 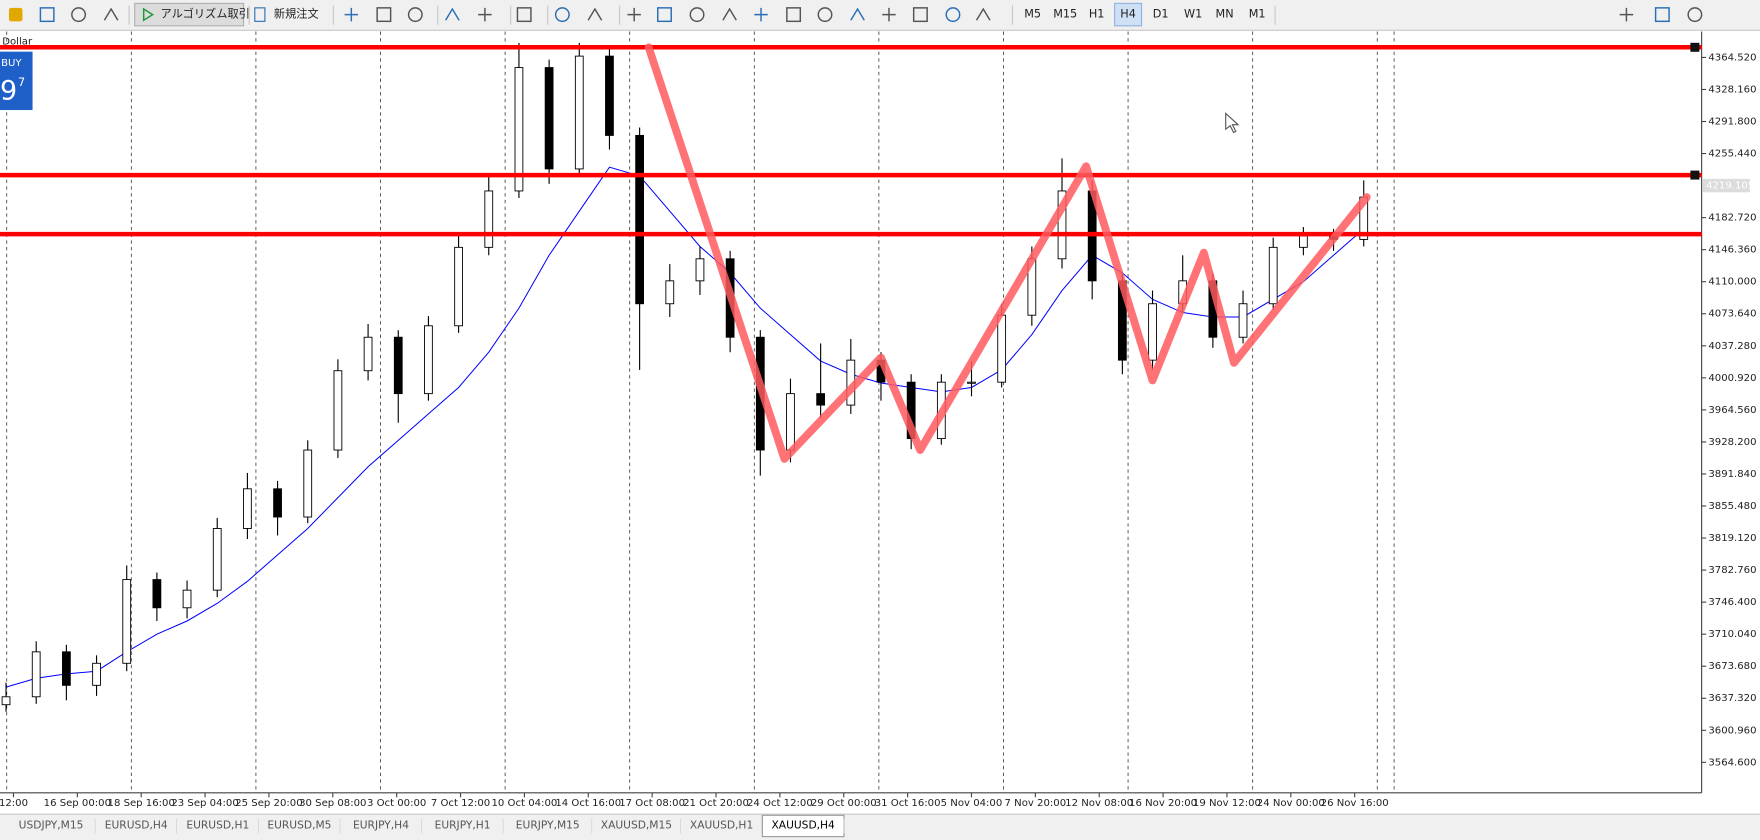 What do you see at coordinates (332, 803) in the screenshot?
I see `x-tick-label: 30 Sep 08:00` at bounding box center [332, 803].